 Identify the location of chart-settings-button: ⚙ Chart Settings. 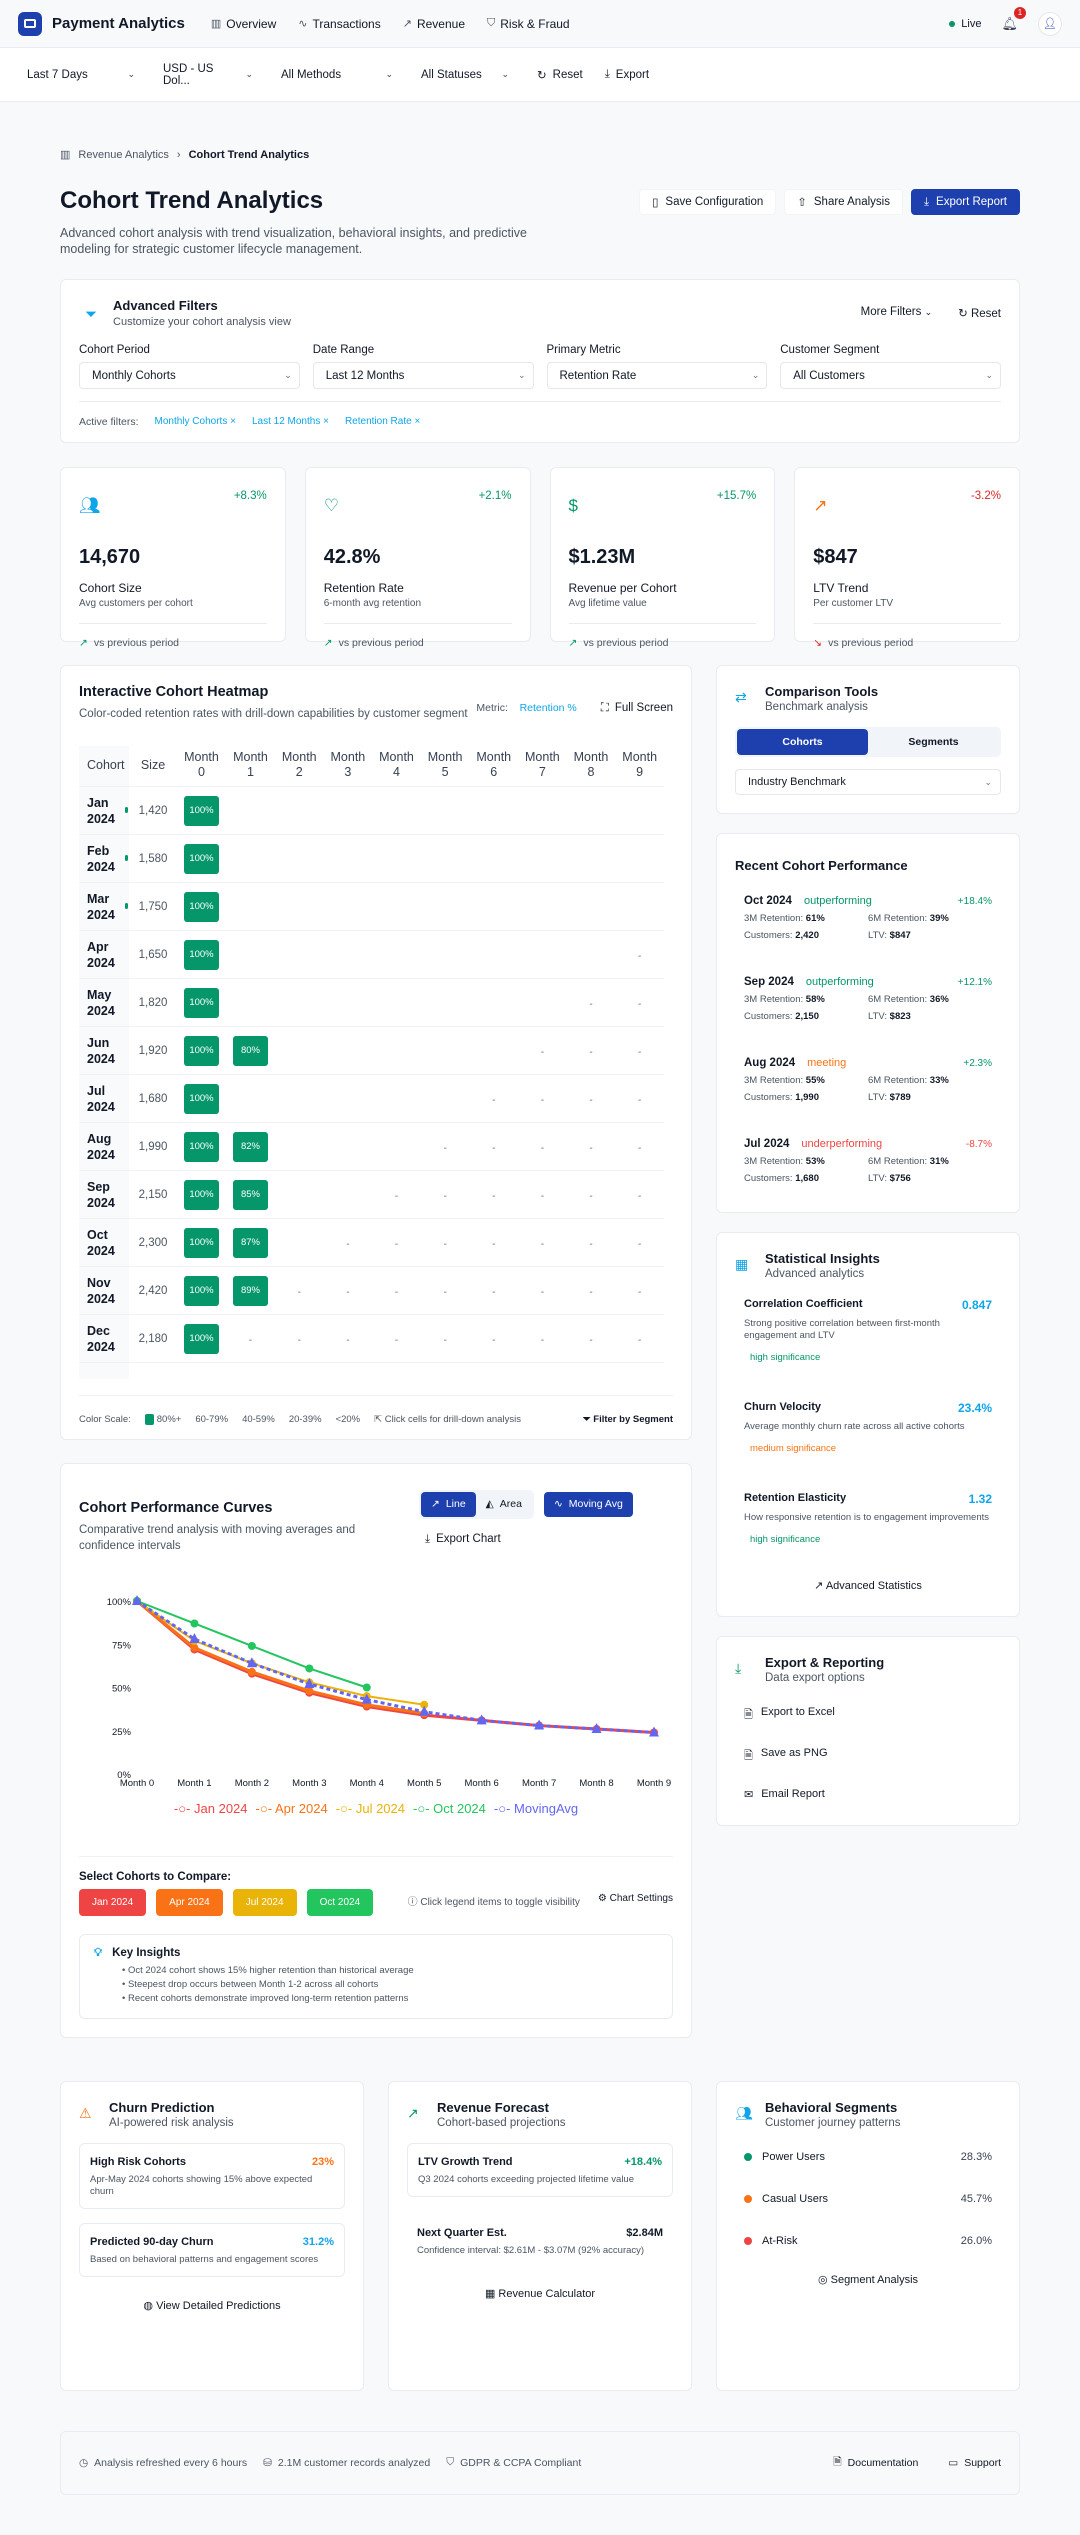
(635, 1900).